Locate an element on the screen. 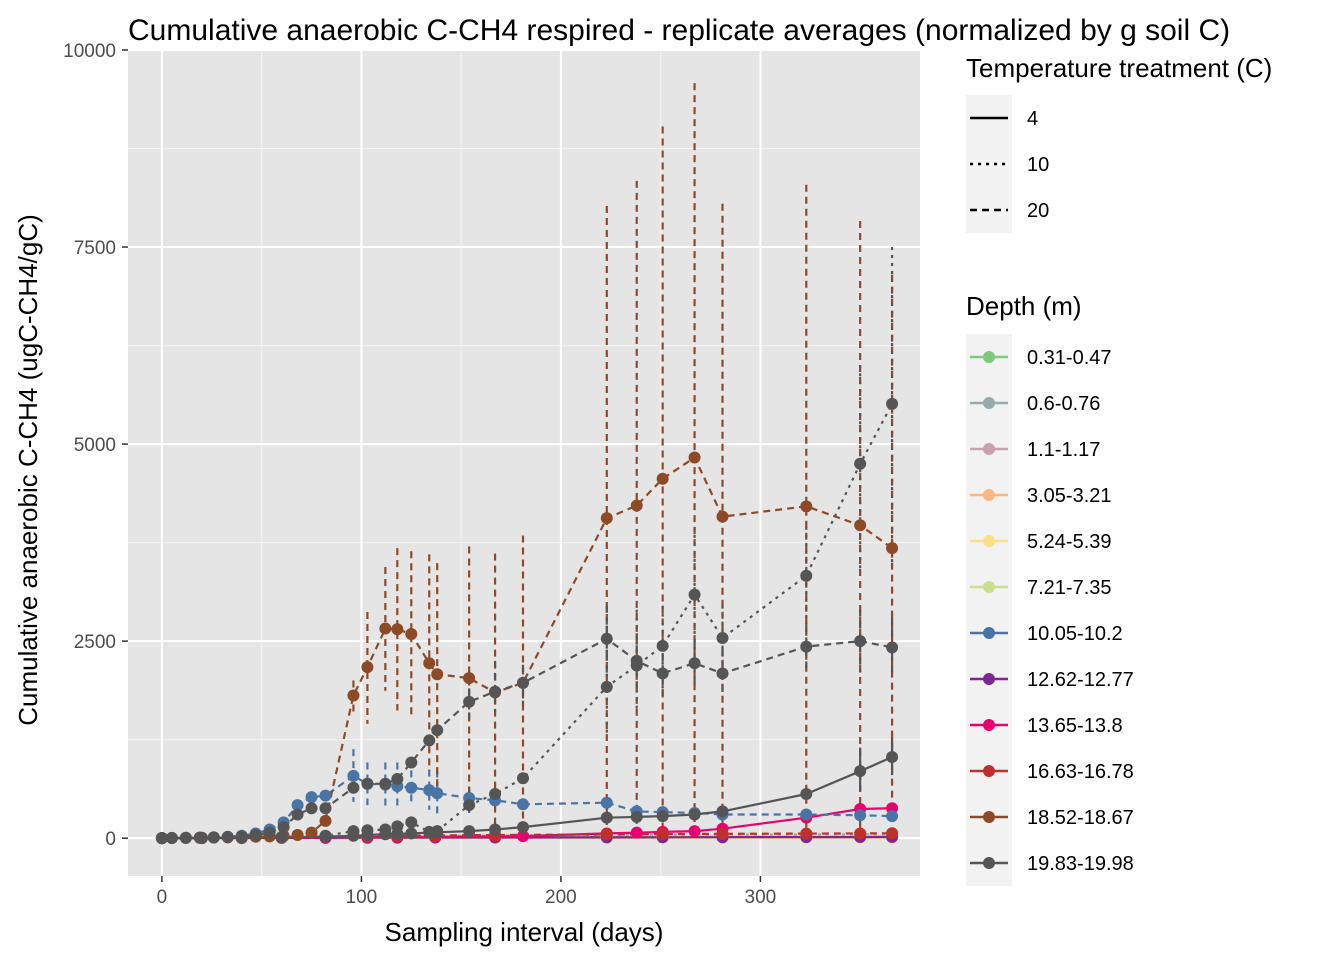 Image resolution: width=1344 pixels, height=960 pixels. y-tick-label: 7500 is located at coordinates (95, 248).